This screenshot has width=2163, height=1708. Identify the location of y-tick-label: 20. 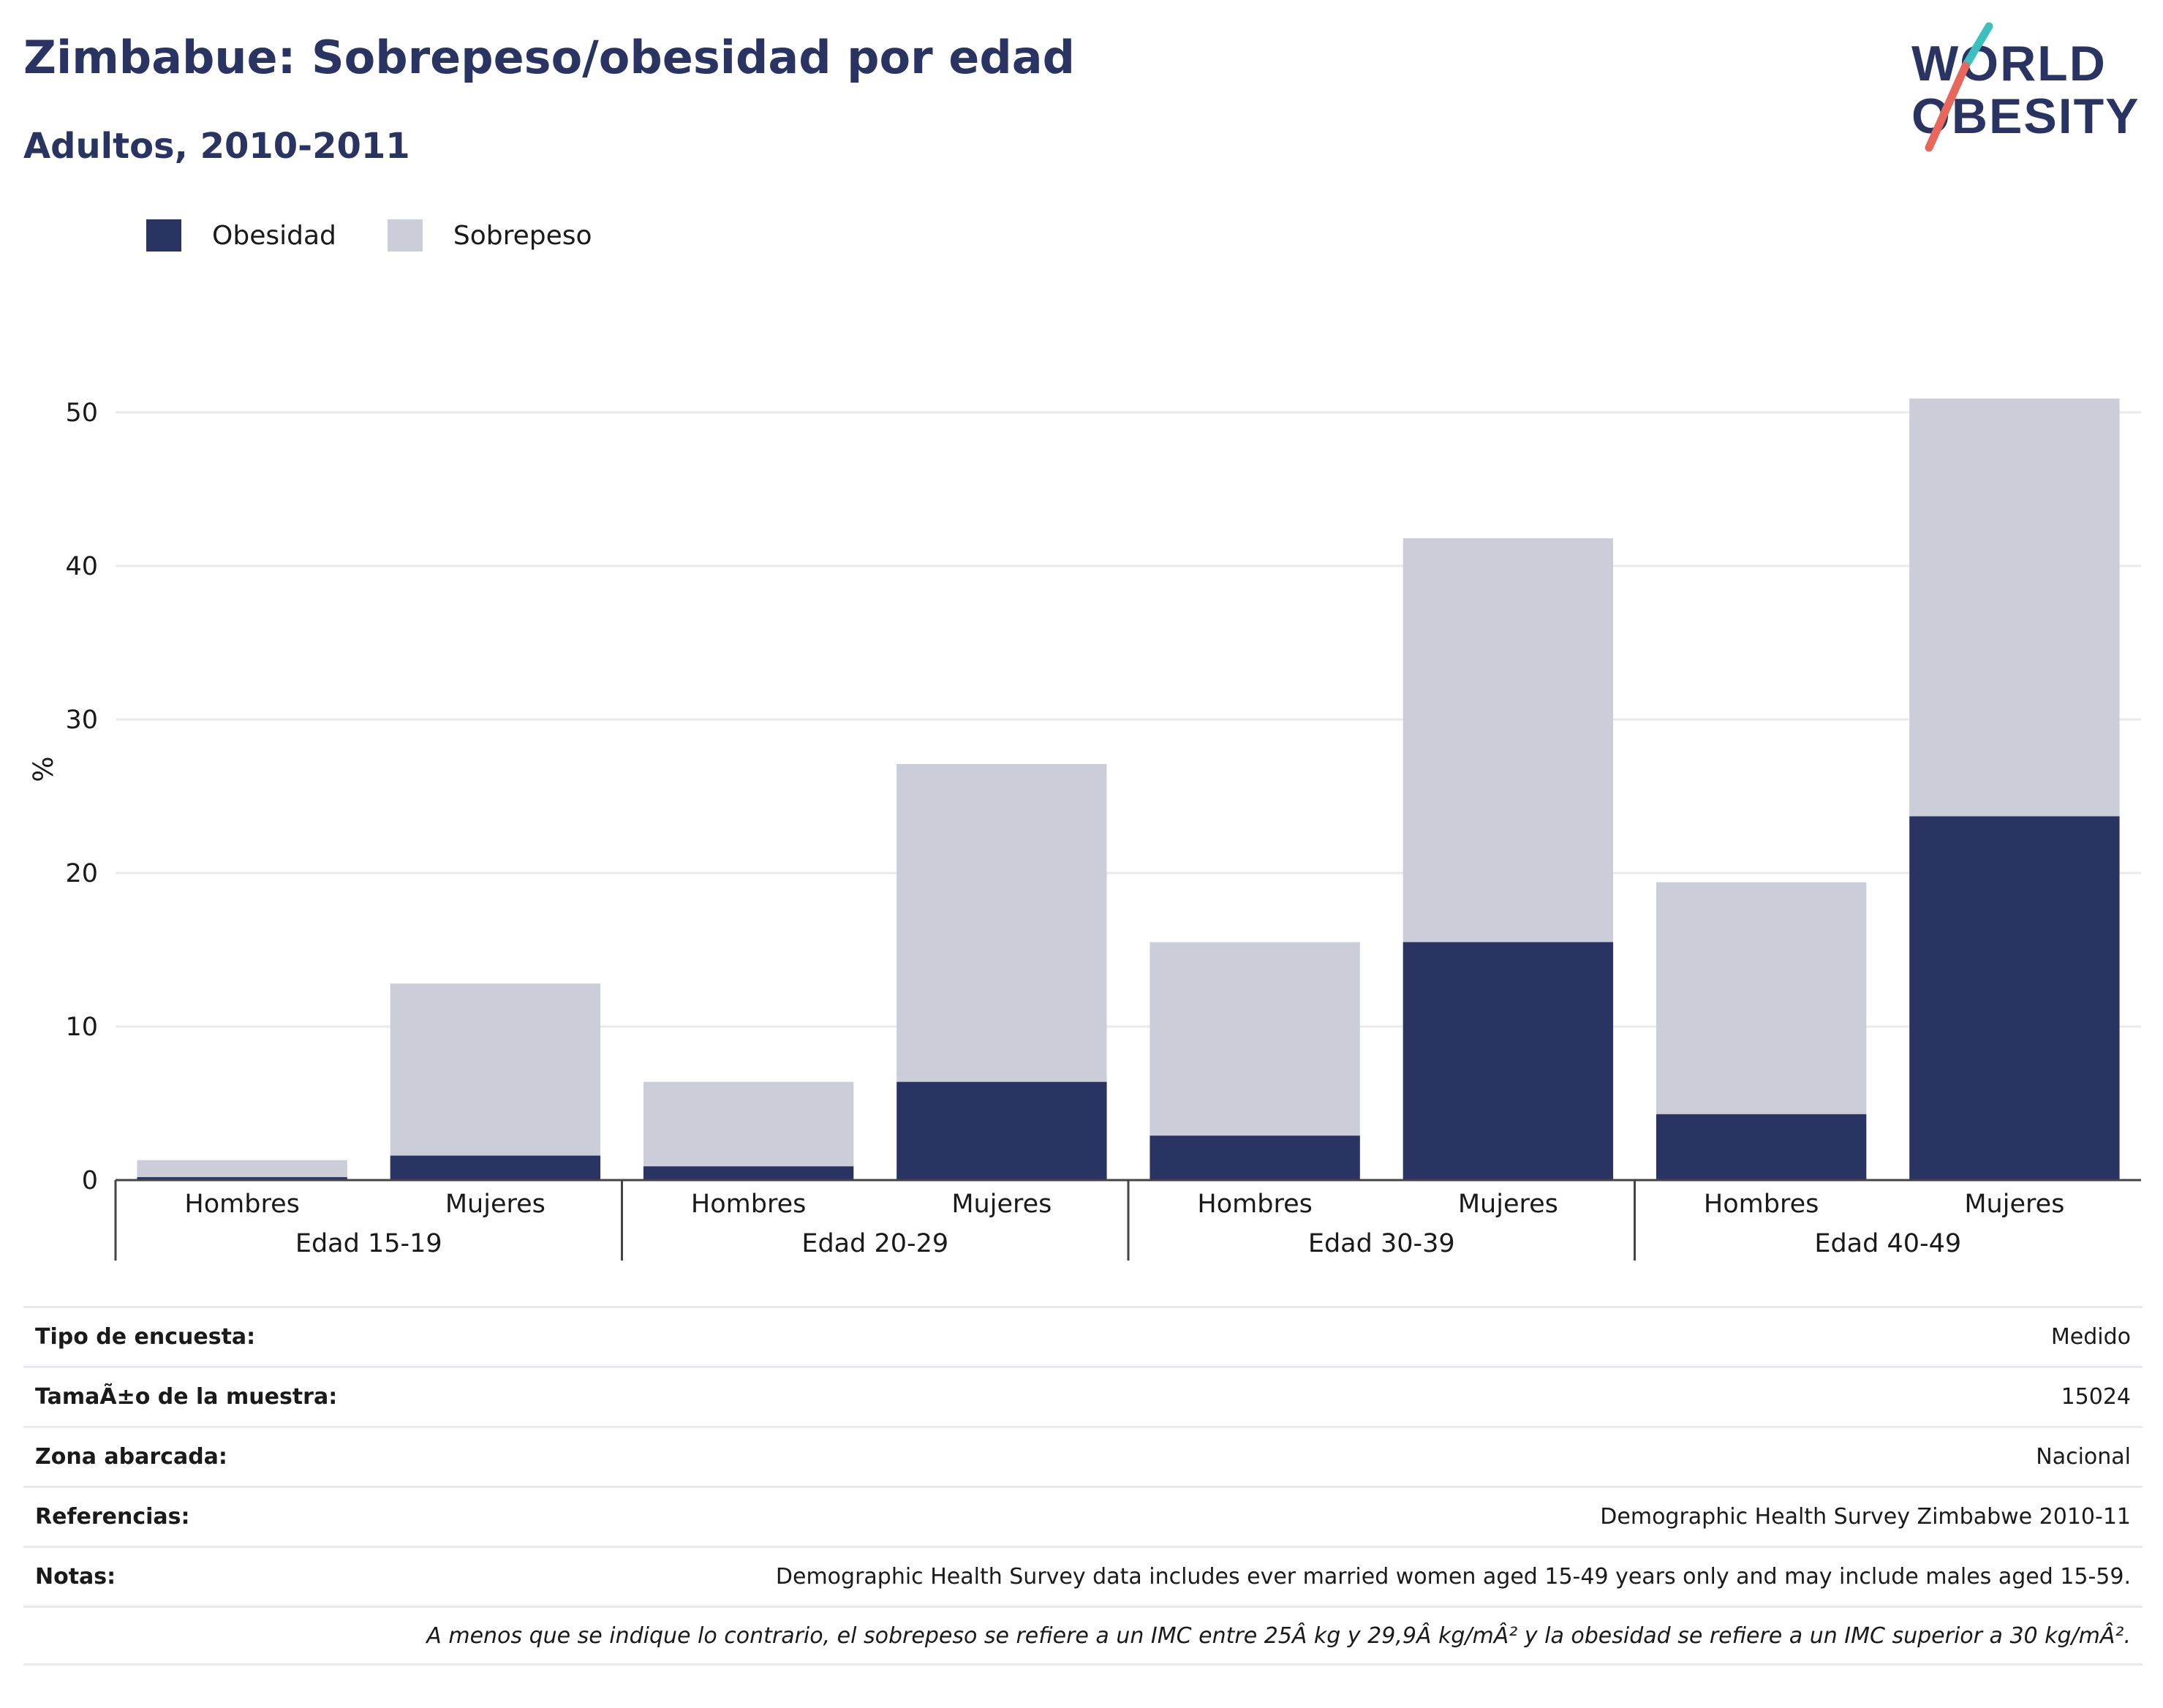
(81, 873).